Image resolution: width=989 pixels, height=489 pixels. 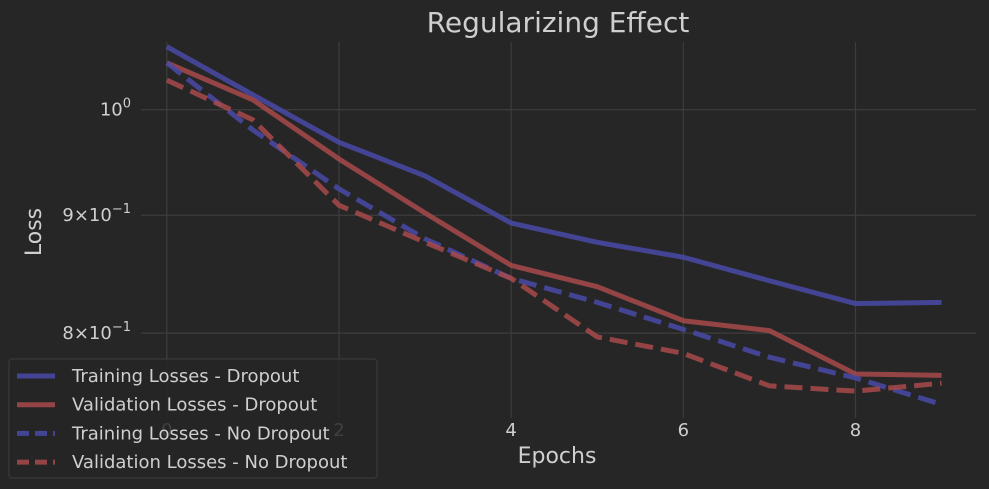 I want to click on legend-label: Training Losses - Dropout, so click(x=185, y=376).